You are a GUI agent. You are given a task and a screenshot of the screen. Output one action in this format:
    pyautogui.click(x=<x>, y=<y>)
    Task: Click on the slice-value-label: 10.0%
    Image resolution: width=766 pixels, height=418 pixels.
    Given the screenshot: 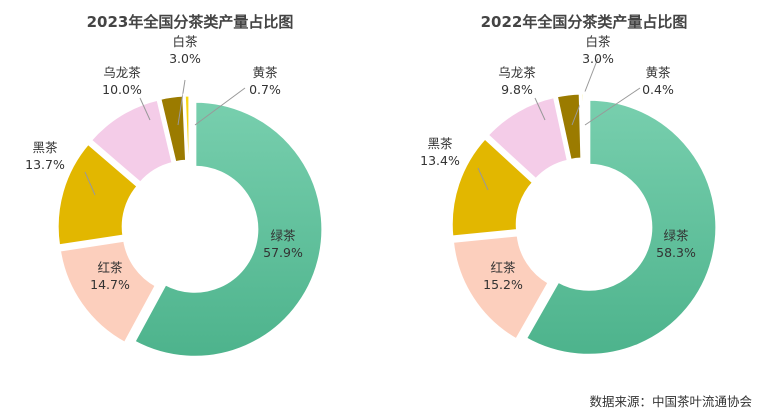 What is the action you would take?
    pyautogui.click(x=122, y=89)
    